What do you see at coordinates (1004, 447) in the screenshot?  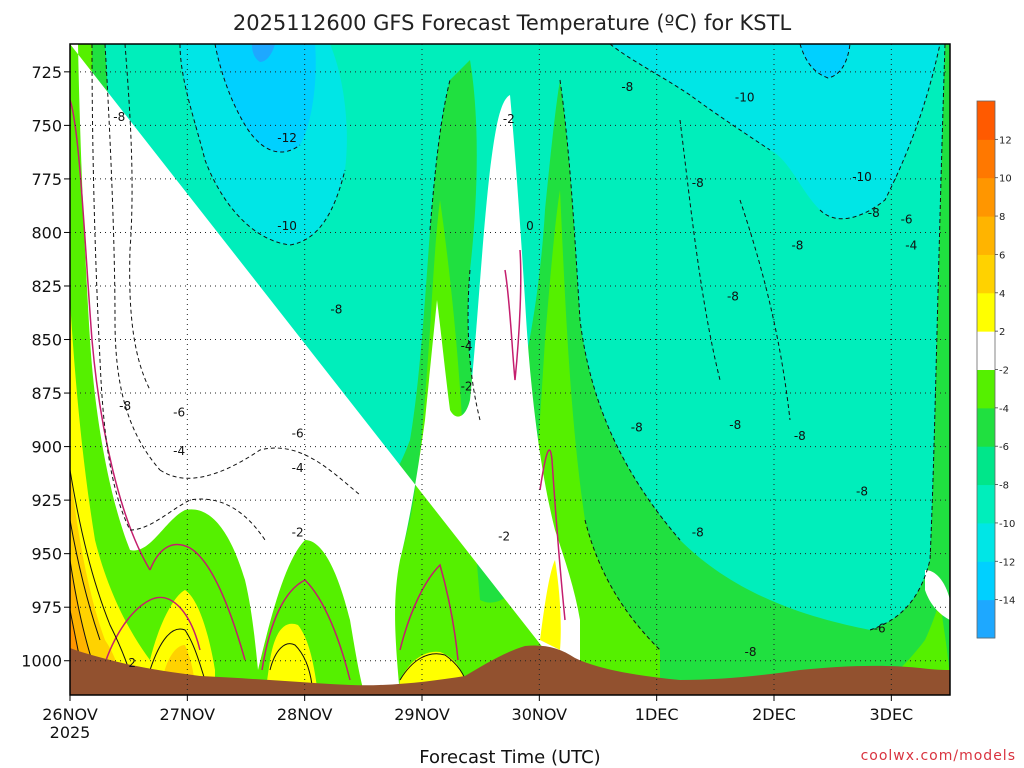 I see `colorbar-label: -6` at bounding box center [1004, 447].